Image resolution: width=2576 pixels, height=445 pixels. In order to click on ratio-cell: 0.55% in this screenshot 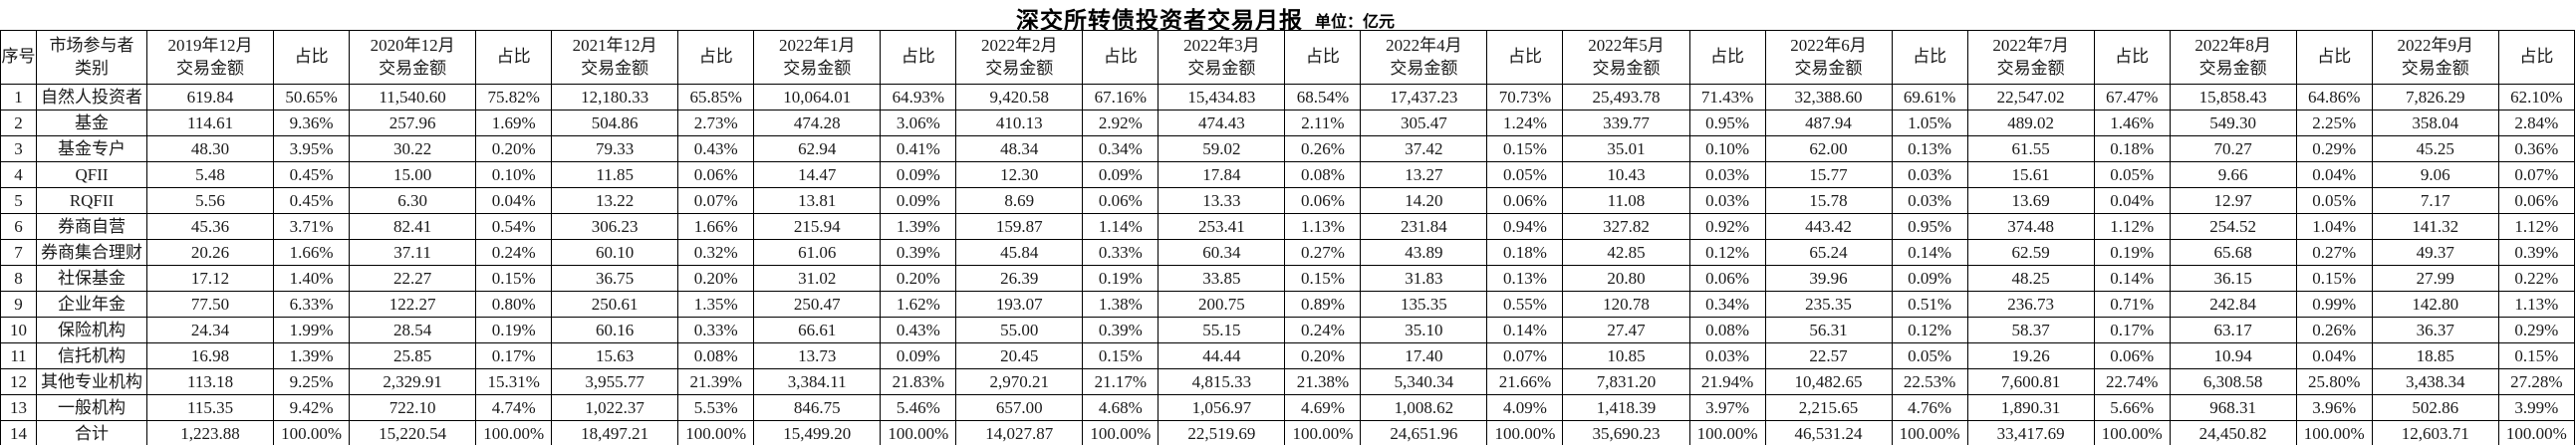, I will do `click(1525, 304)`.